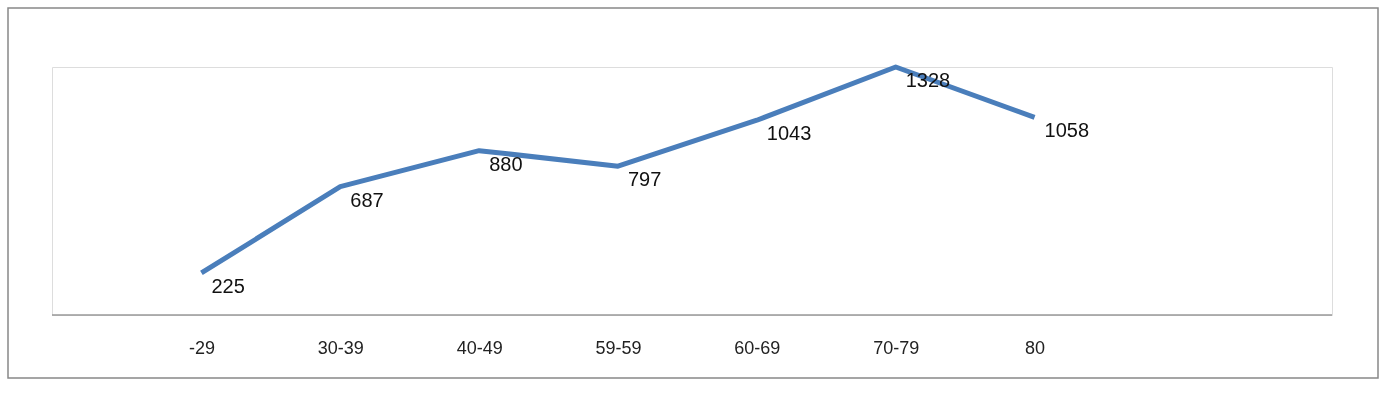  What do you see at coordinates (1067, 130) in the screenshot?
I see `data-label: 1058` at bounding box center [1067, 130].